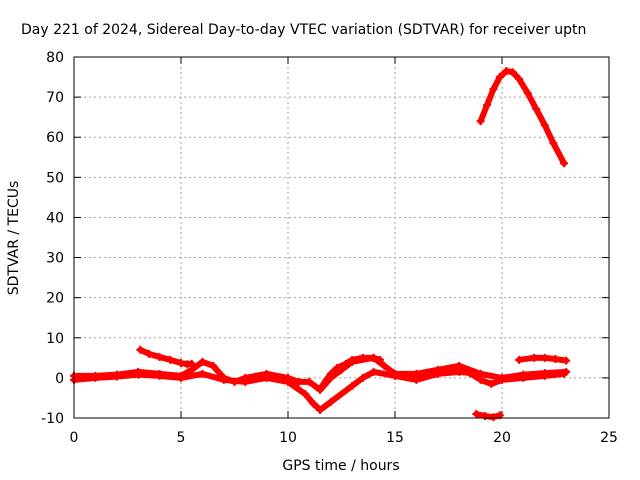 This screenshot has width=640, height=480. What do you see at coordinates (351, 371) in the screenshot?
I see `series-rising-arc` at bounding box center [351, 371].